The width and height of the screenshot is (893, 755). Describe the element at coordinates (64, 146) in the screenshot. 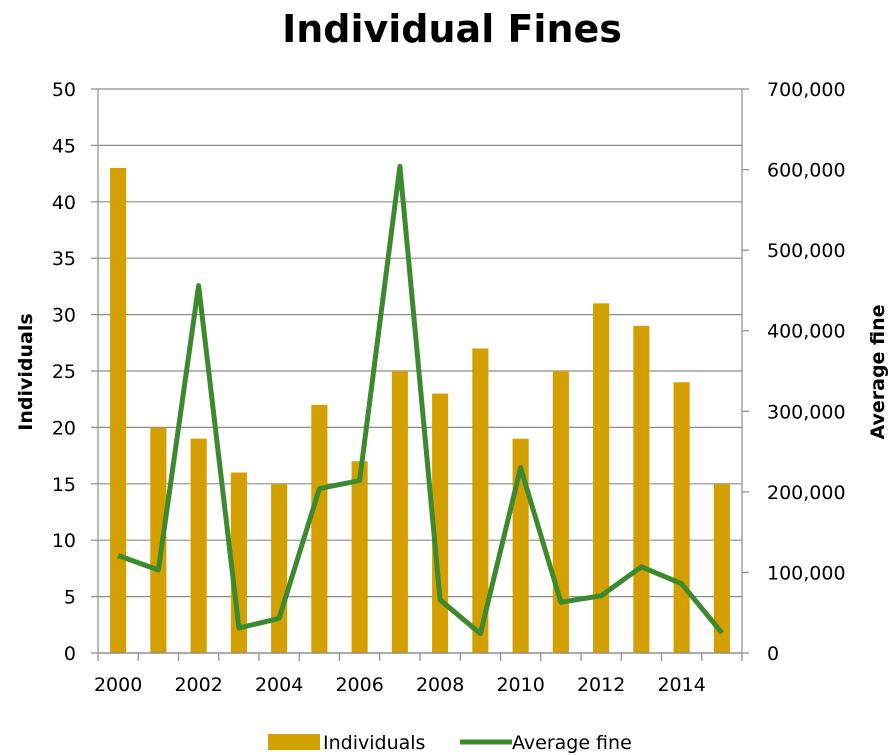

I see `left-tick-label: 45` at that location.